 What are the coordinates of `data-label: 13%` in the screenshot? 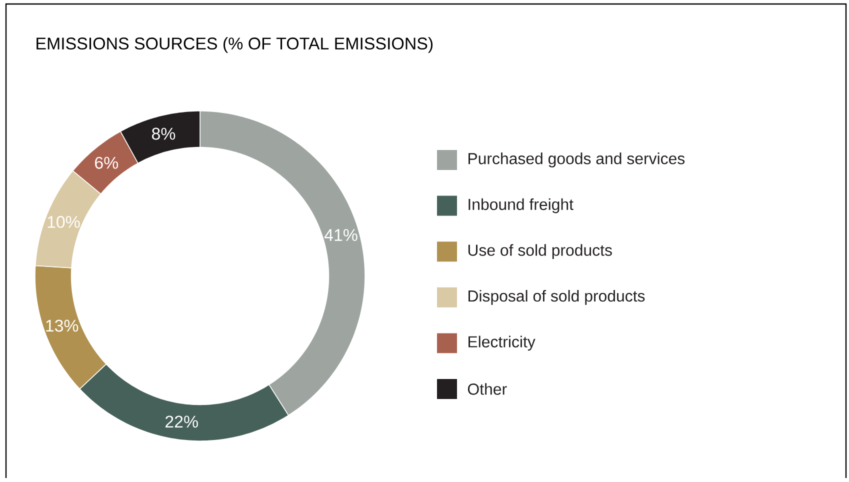 It's located at (62, 326).